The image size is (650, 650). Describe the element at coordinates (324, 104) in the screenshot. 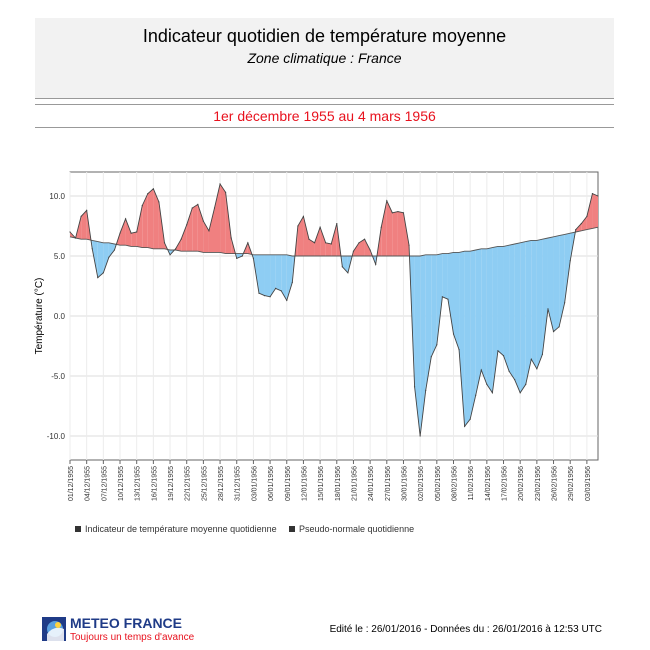

I see `divider-top` at that location.